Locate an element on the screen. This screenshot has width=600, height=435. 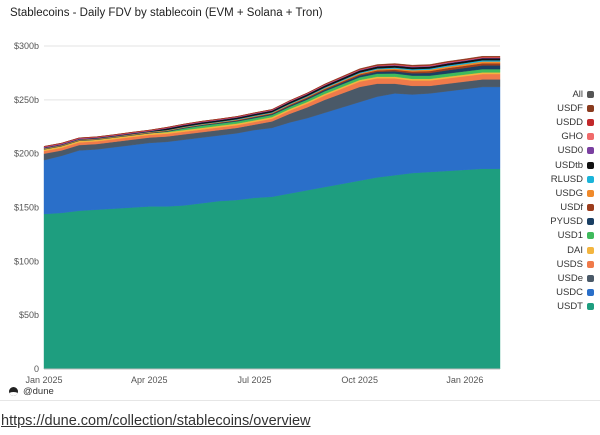
legend-item-usdf: USDf is located at coordinates (564, 208).